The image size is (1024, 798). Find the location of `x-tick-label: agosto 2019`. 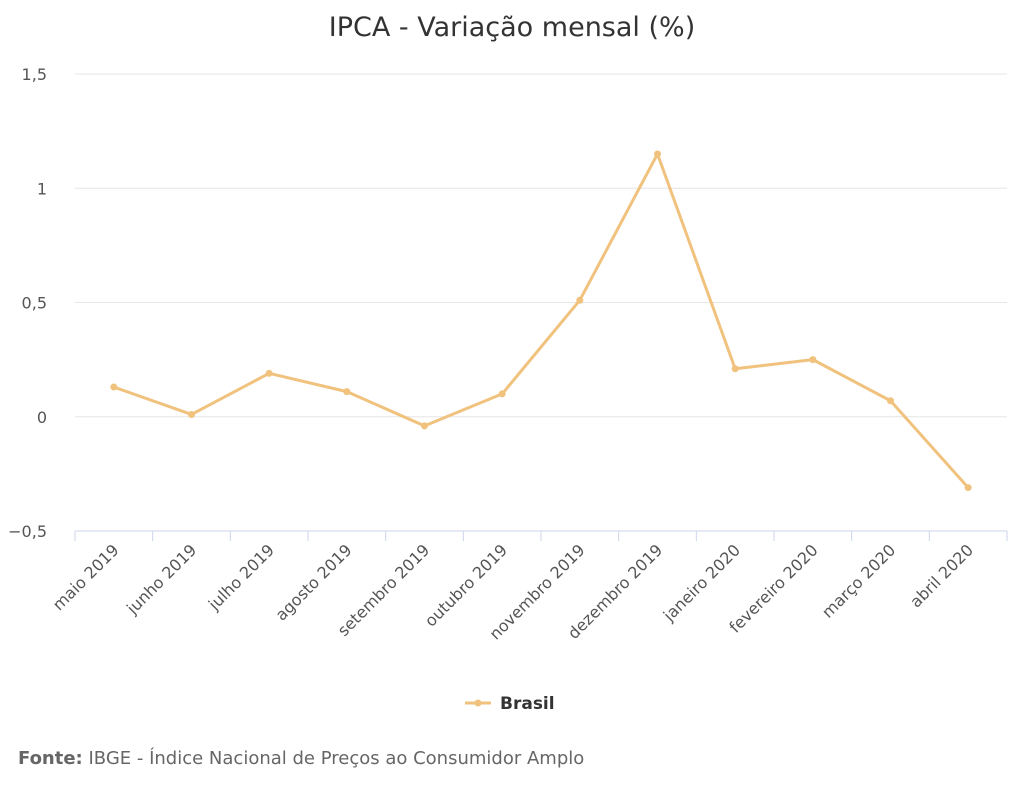

x-tick-label: agosto 2019 is located at coordinates (314, 582).